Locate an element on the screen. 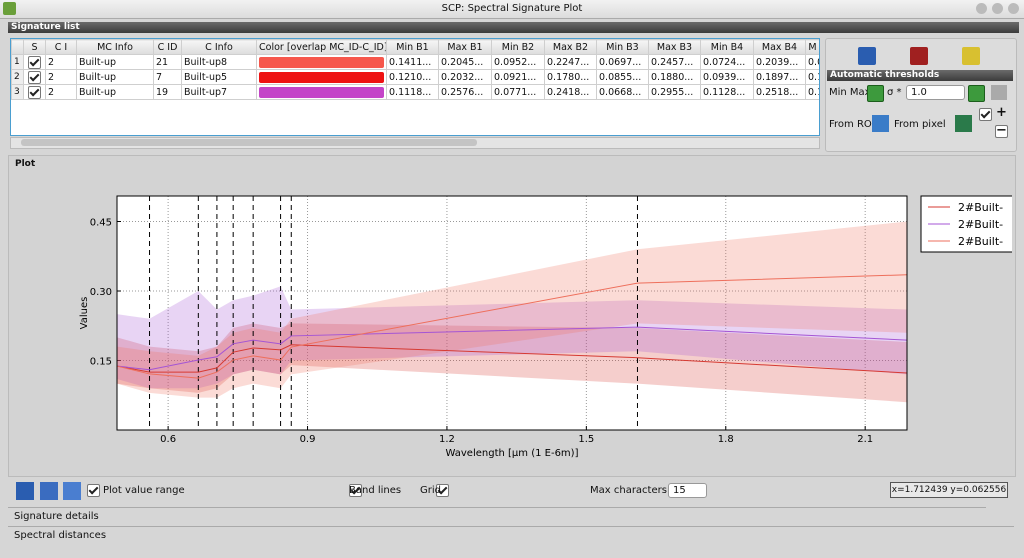 The width and height of the screenshot is (1024, 558). cell-mc-info: Built-up is located at coordinates (115, 62).